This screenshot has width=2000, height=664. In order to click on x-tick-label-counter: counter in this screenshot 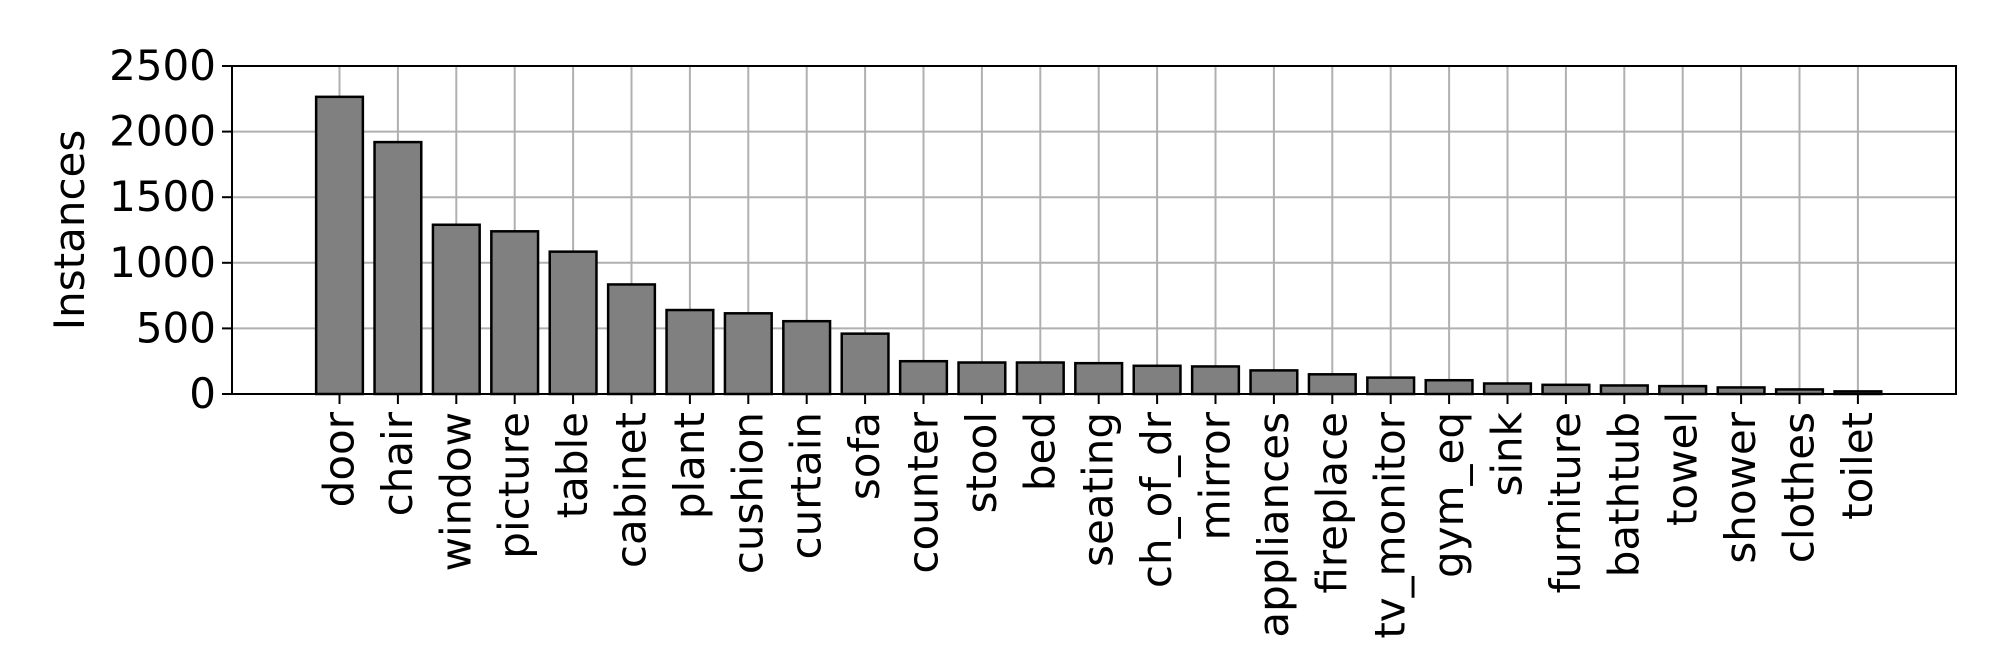, I will do `click(923, 492)`.